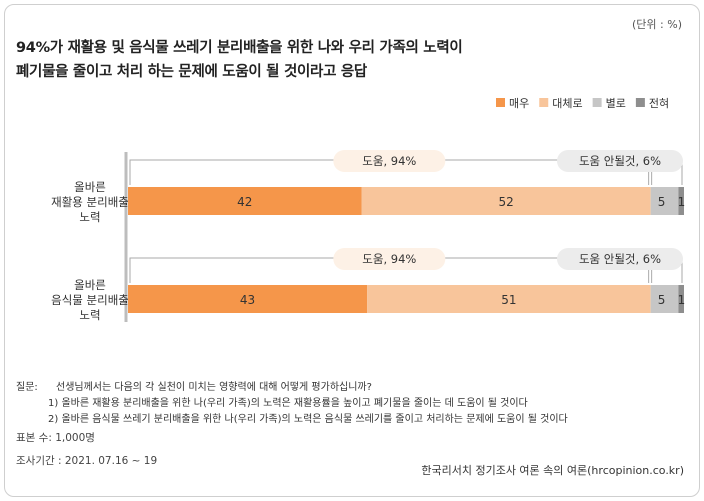 Image resolution: width=704 pixels, height=501 pixels. I want to click on data-label-2-4: 1, so click(682, 300).